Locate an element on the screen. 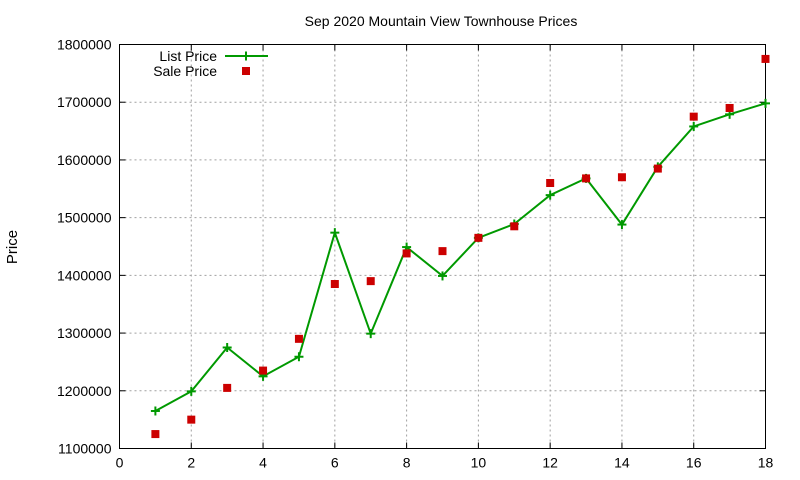  legend-label-list-price: List Price is located at coordinates (188, 56).